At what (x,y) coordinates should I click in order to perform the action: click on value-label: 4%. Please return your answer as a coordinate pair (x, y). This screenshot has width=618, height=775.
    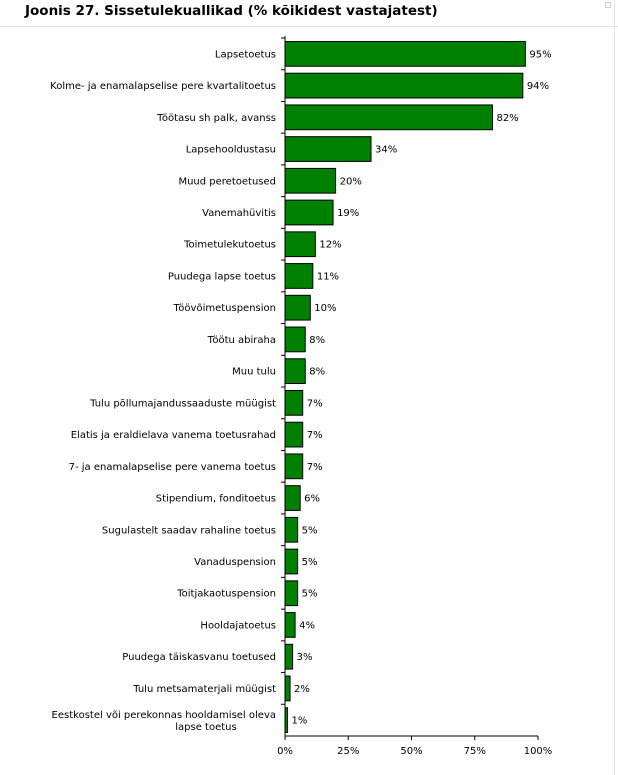
    Looking at the image, I should click on (307, 625).